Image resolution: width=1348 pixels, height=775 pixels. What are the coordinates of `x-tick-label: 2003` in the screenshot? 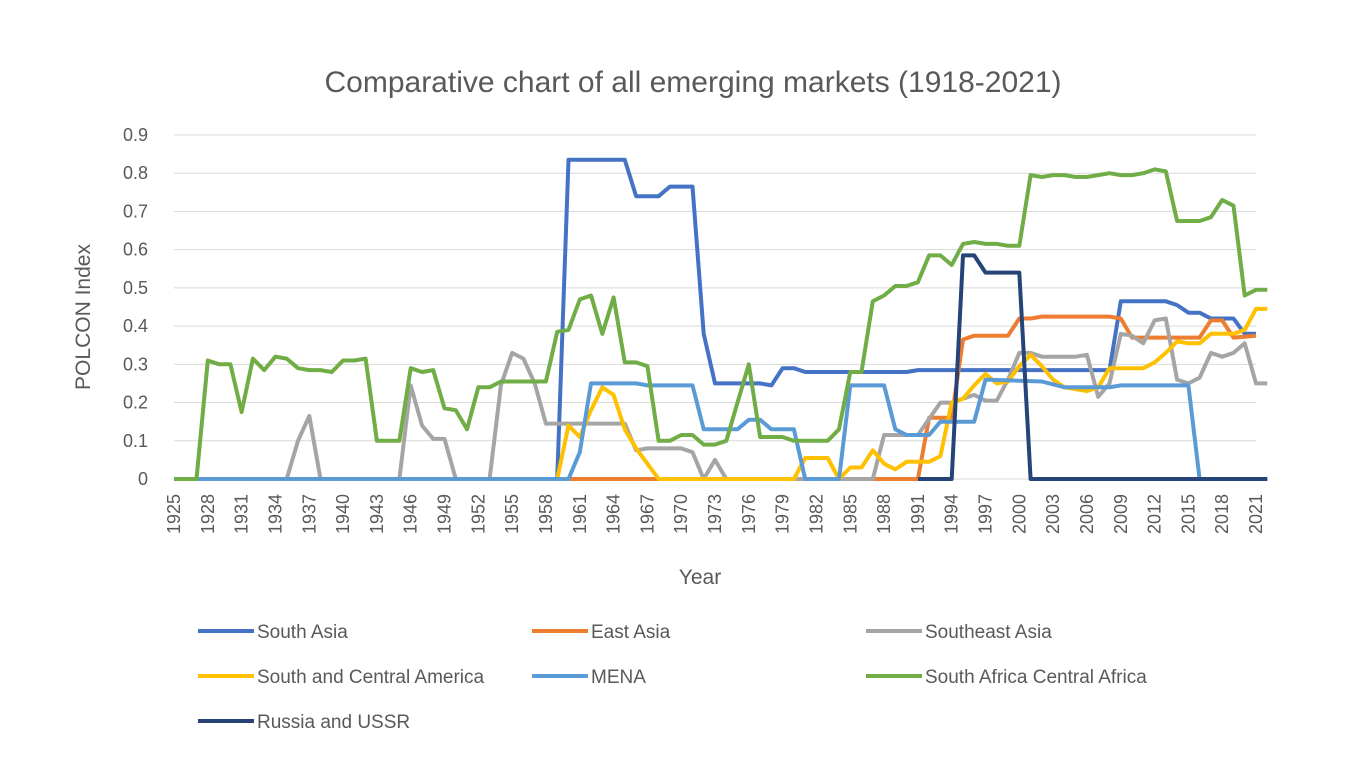 It's located at (1053, 514).